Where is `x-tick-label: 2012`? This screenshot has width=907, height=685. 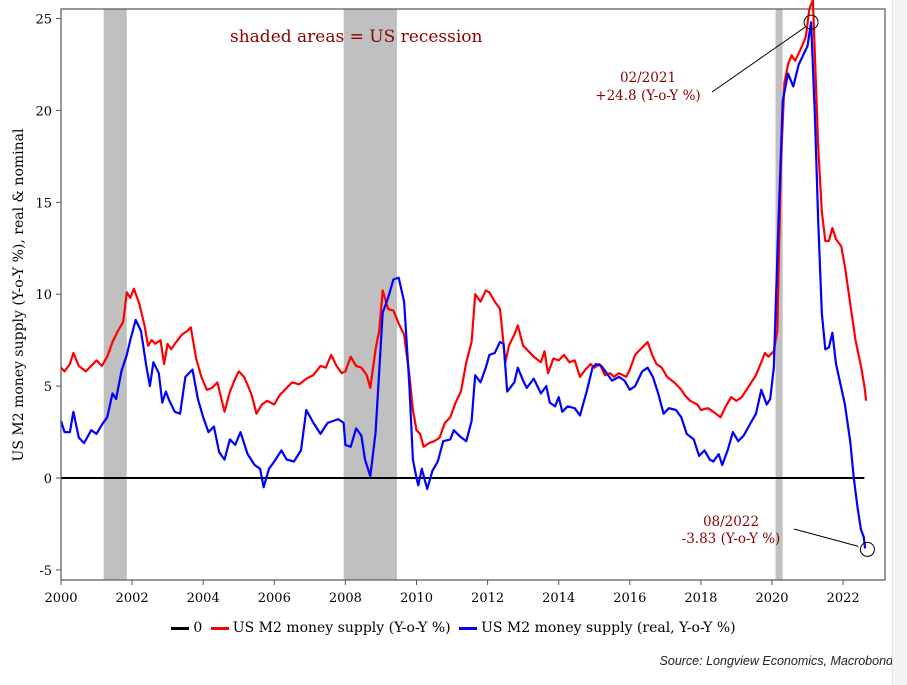
x-tick-label: 2012 is located at coordinates (487, 598).